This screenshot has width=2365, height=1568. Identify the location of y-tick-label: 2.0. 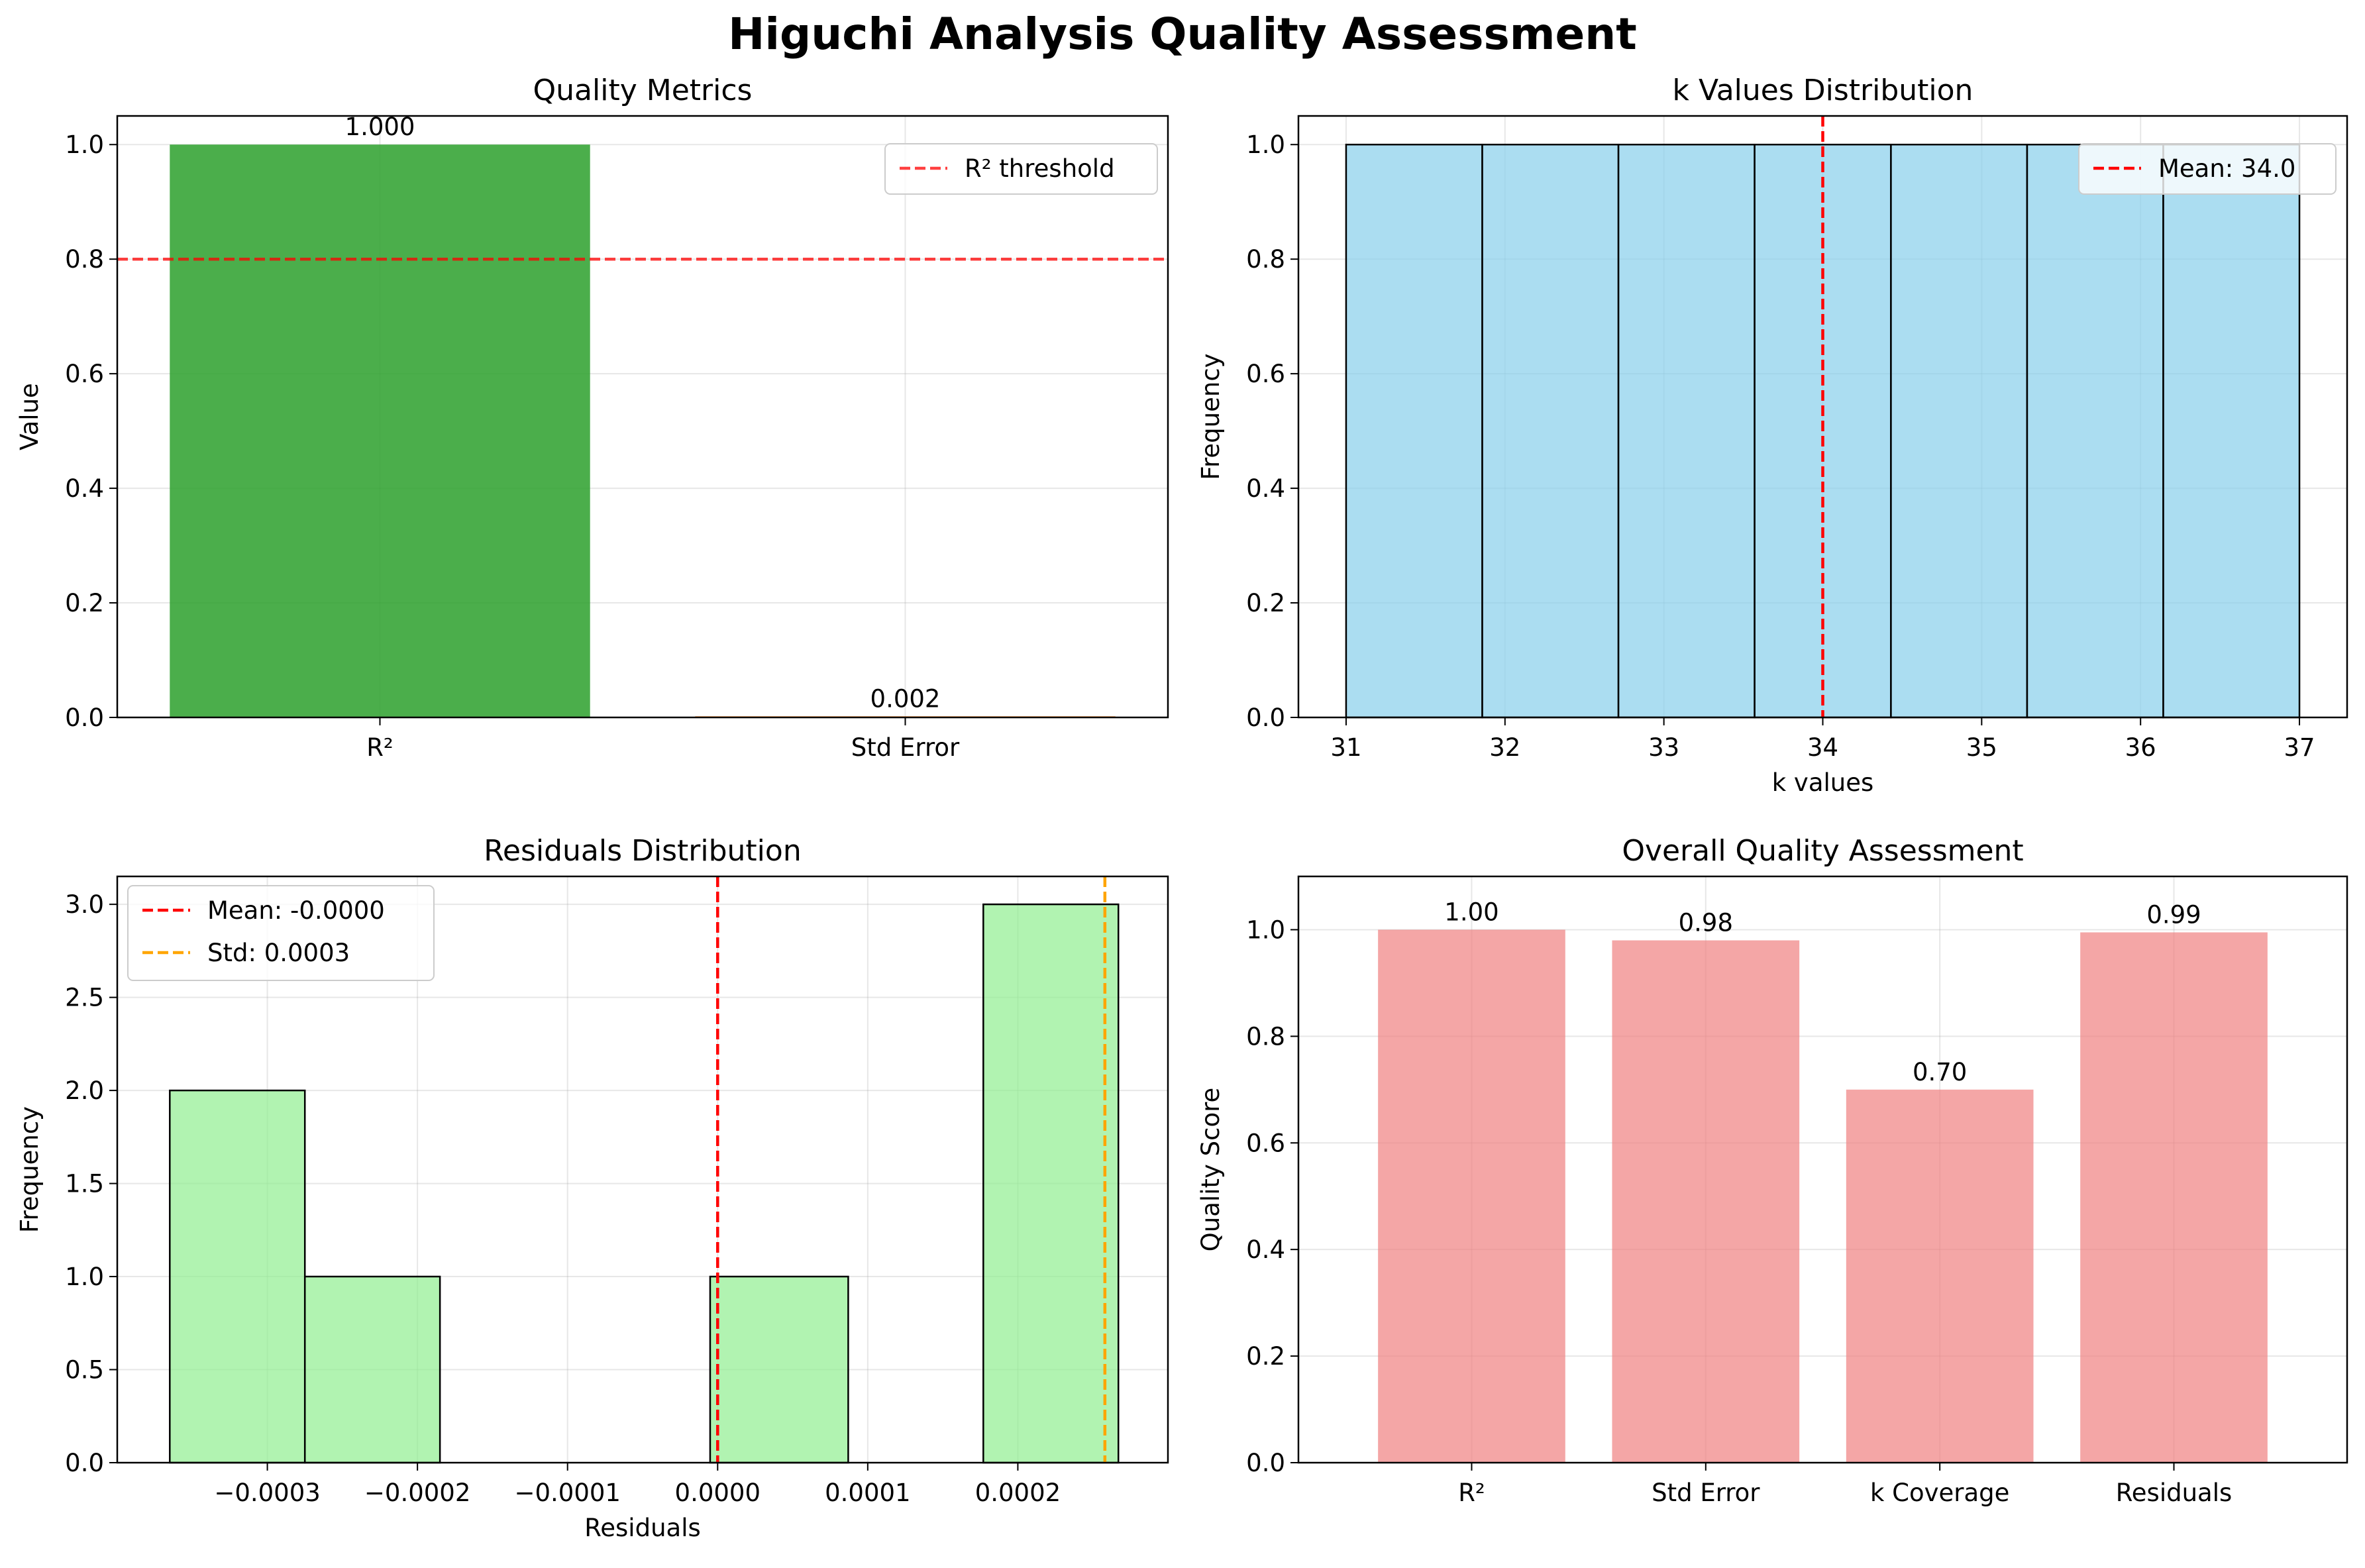
(84, 1090).